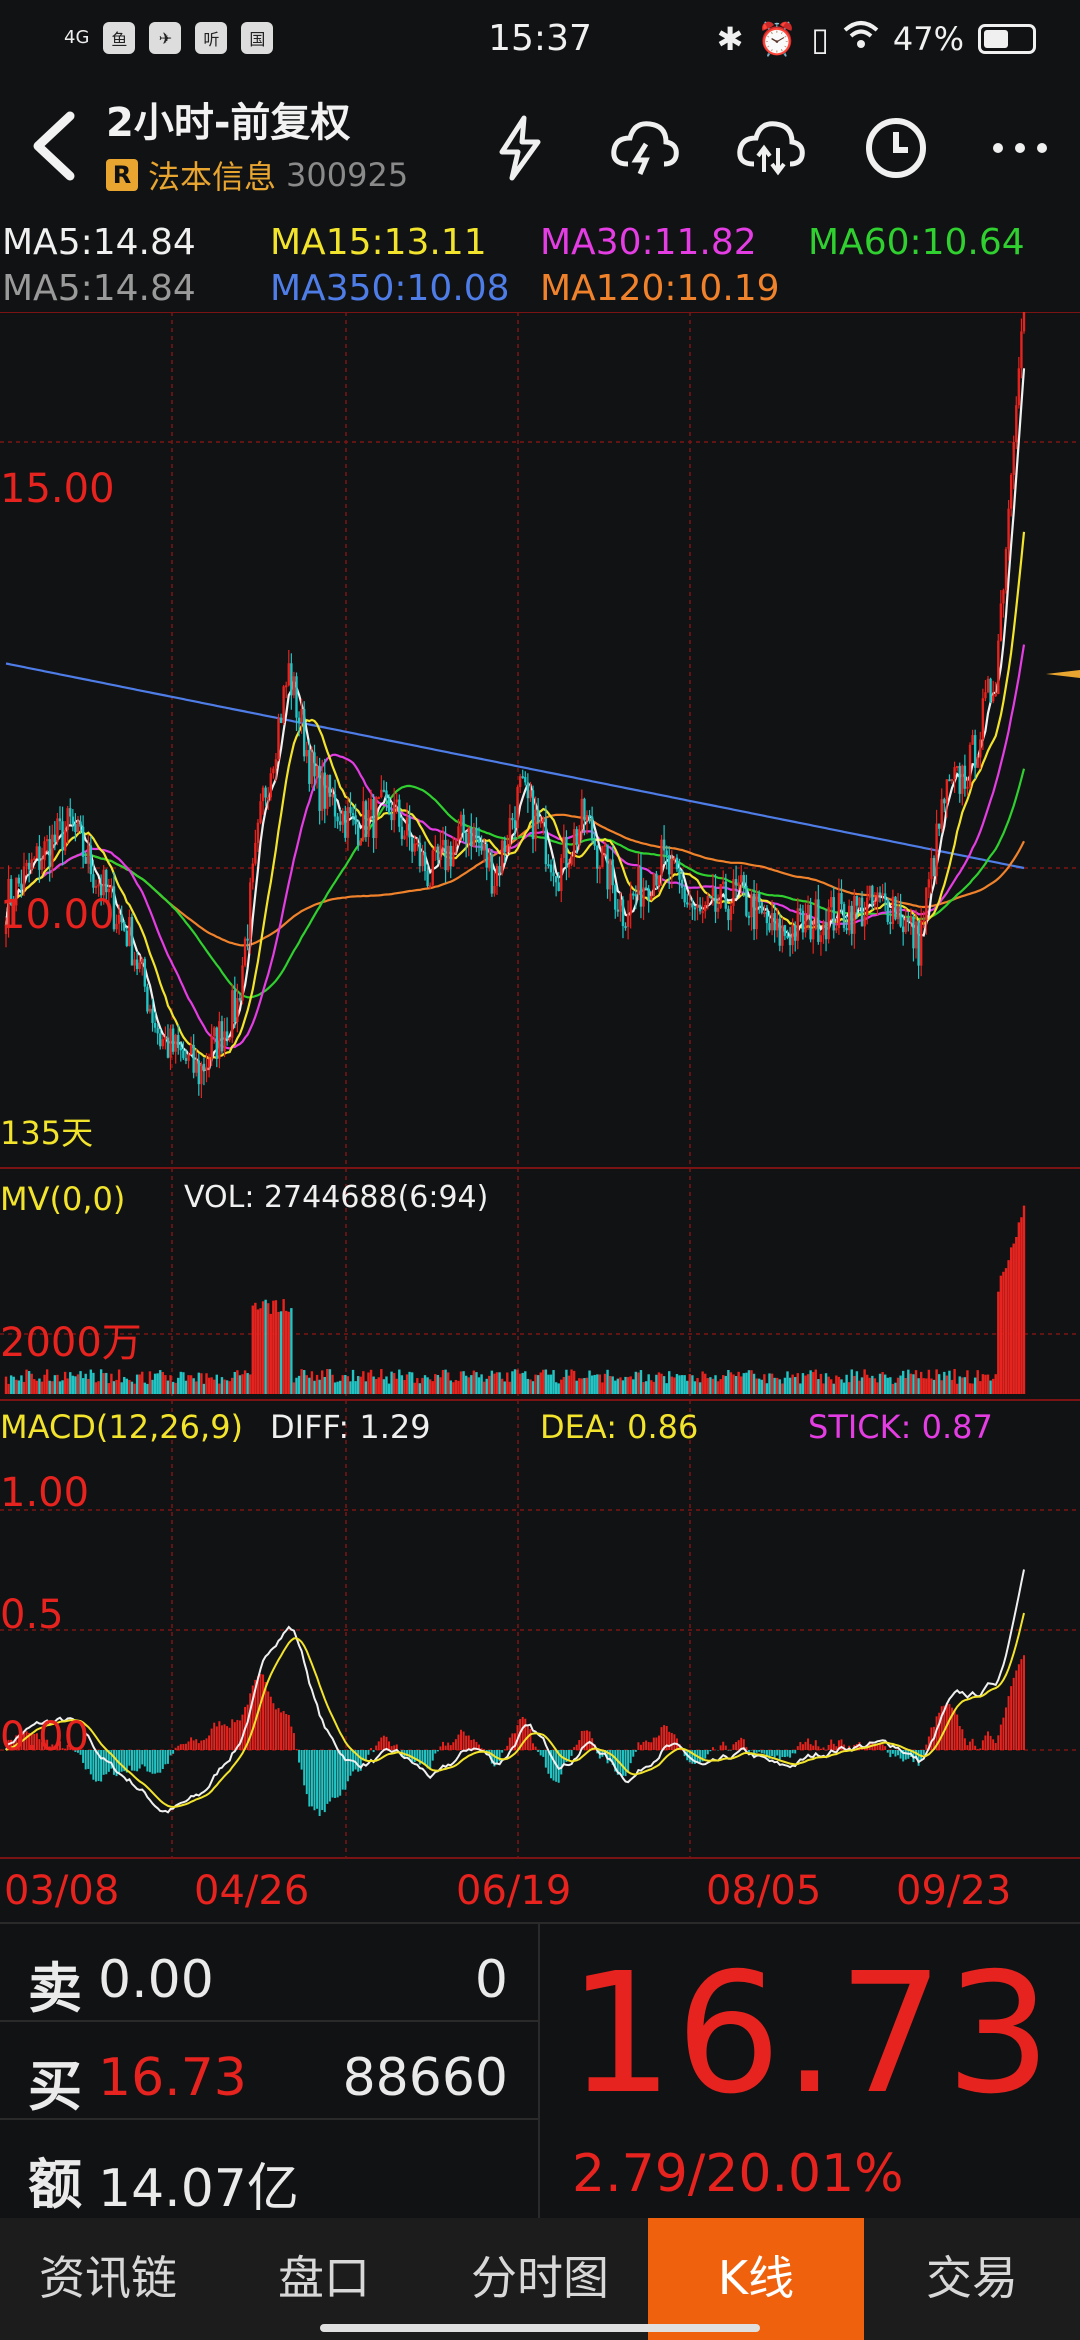  What do you see at coordinates (644, 148) in the screenshot?
I see `cloud-lightning-icon` at bounding box center [644, 148].